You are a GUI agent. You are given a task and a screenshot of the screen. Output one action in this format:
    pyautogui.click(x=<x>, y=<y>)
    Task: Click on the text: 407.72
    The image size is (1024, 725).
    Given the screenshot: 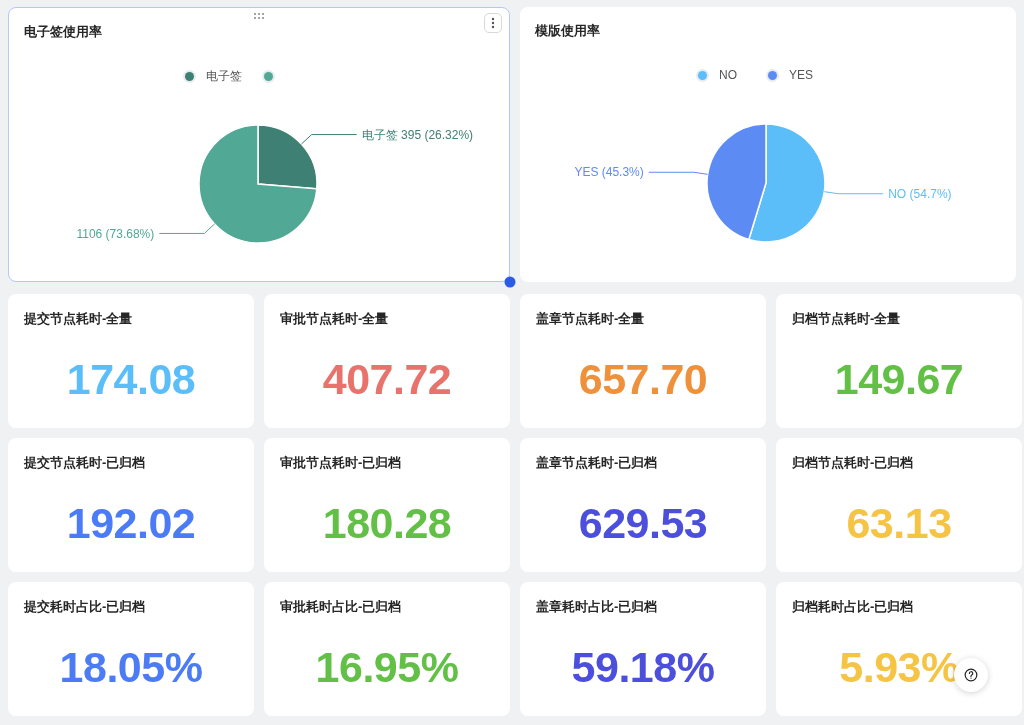 What is the action you would take?
    pyautogui.click(x=387, y=379)
    